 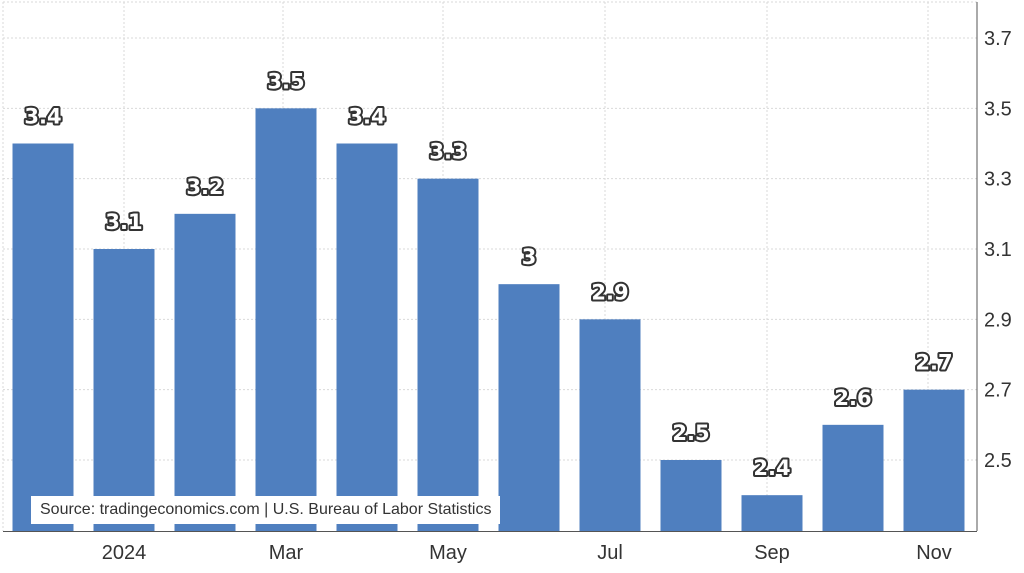 I want to click on x-axis: 2024 Mar May Jul Sep Nov, so click(x=490, y=547).